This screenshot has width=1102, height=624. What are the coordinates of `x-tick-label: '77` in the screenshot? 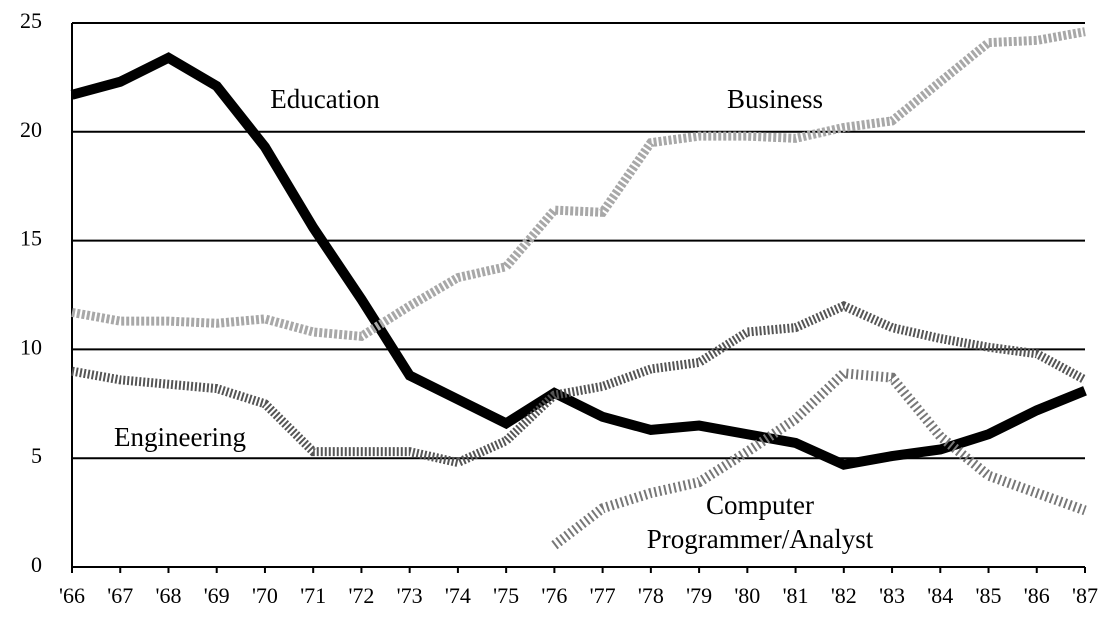 It's located at (603, 595).